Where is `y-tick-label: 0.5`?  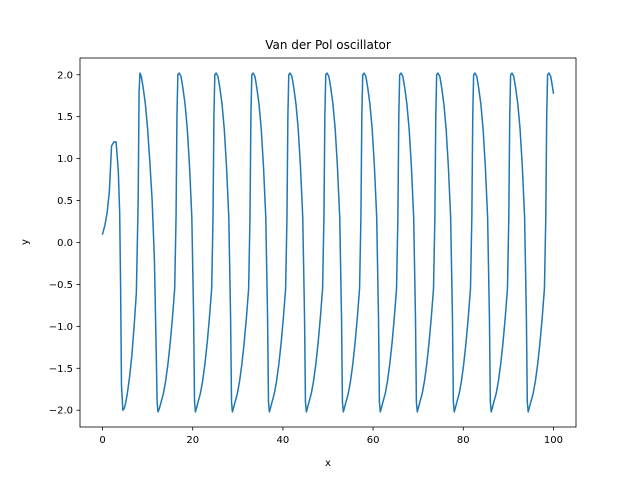 y-tick-label: 0.5 is located at coordinates (65, 201).